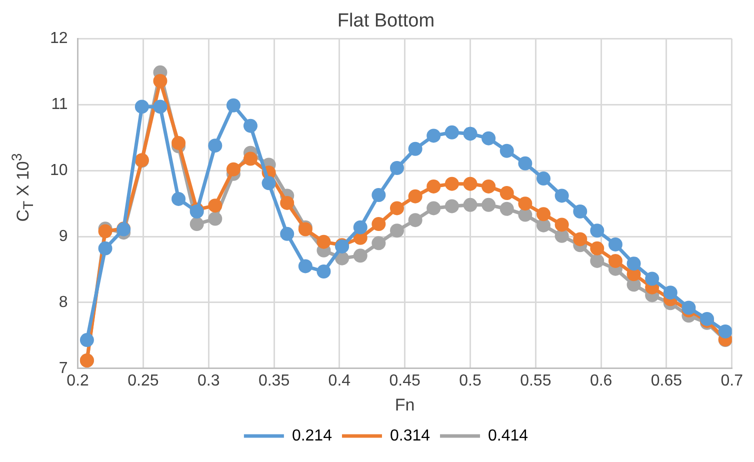 The height and width of the screenshot is (462, 754). What do you see at coordinates (339, 381) in the screenshot?
I see `x-tick-label: 0.4` at bounding box center [339, 381].